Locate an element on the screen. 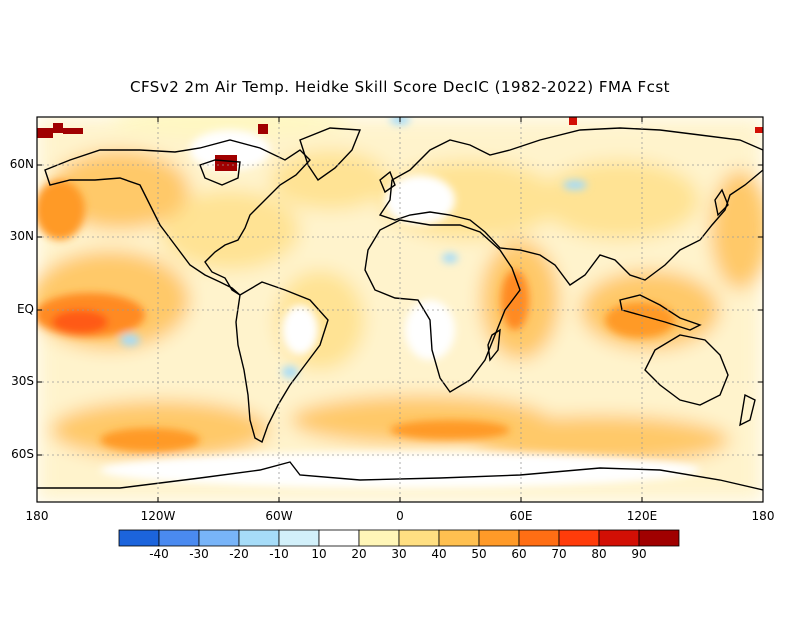 Image resolution: width=800 pixels, height=618 pixels. greenland-coast is located at coordinates (330, 154).